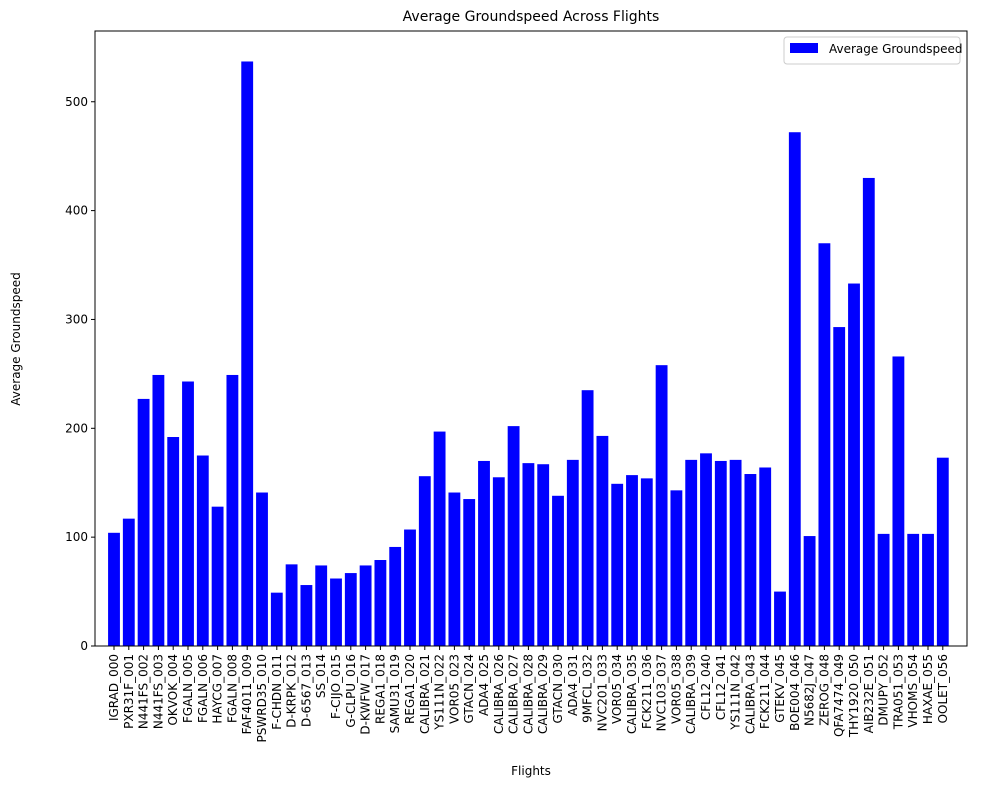 The width and height of the screenshot is (1005, 788). What do you see at coordinates (913, 691) in the screenshot?
I see `x-tick-label: VHOMS_054` at bounding box center [913, 691].